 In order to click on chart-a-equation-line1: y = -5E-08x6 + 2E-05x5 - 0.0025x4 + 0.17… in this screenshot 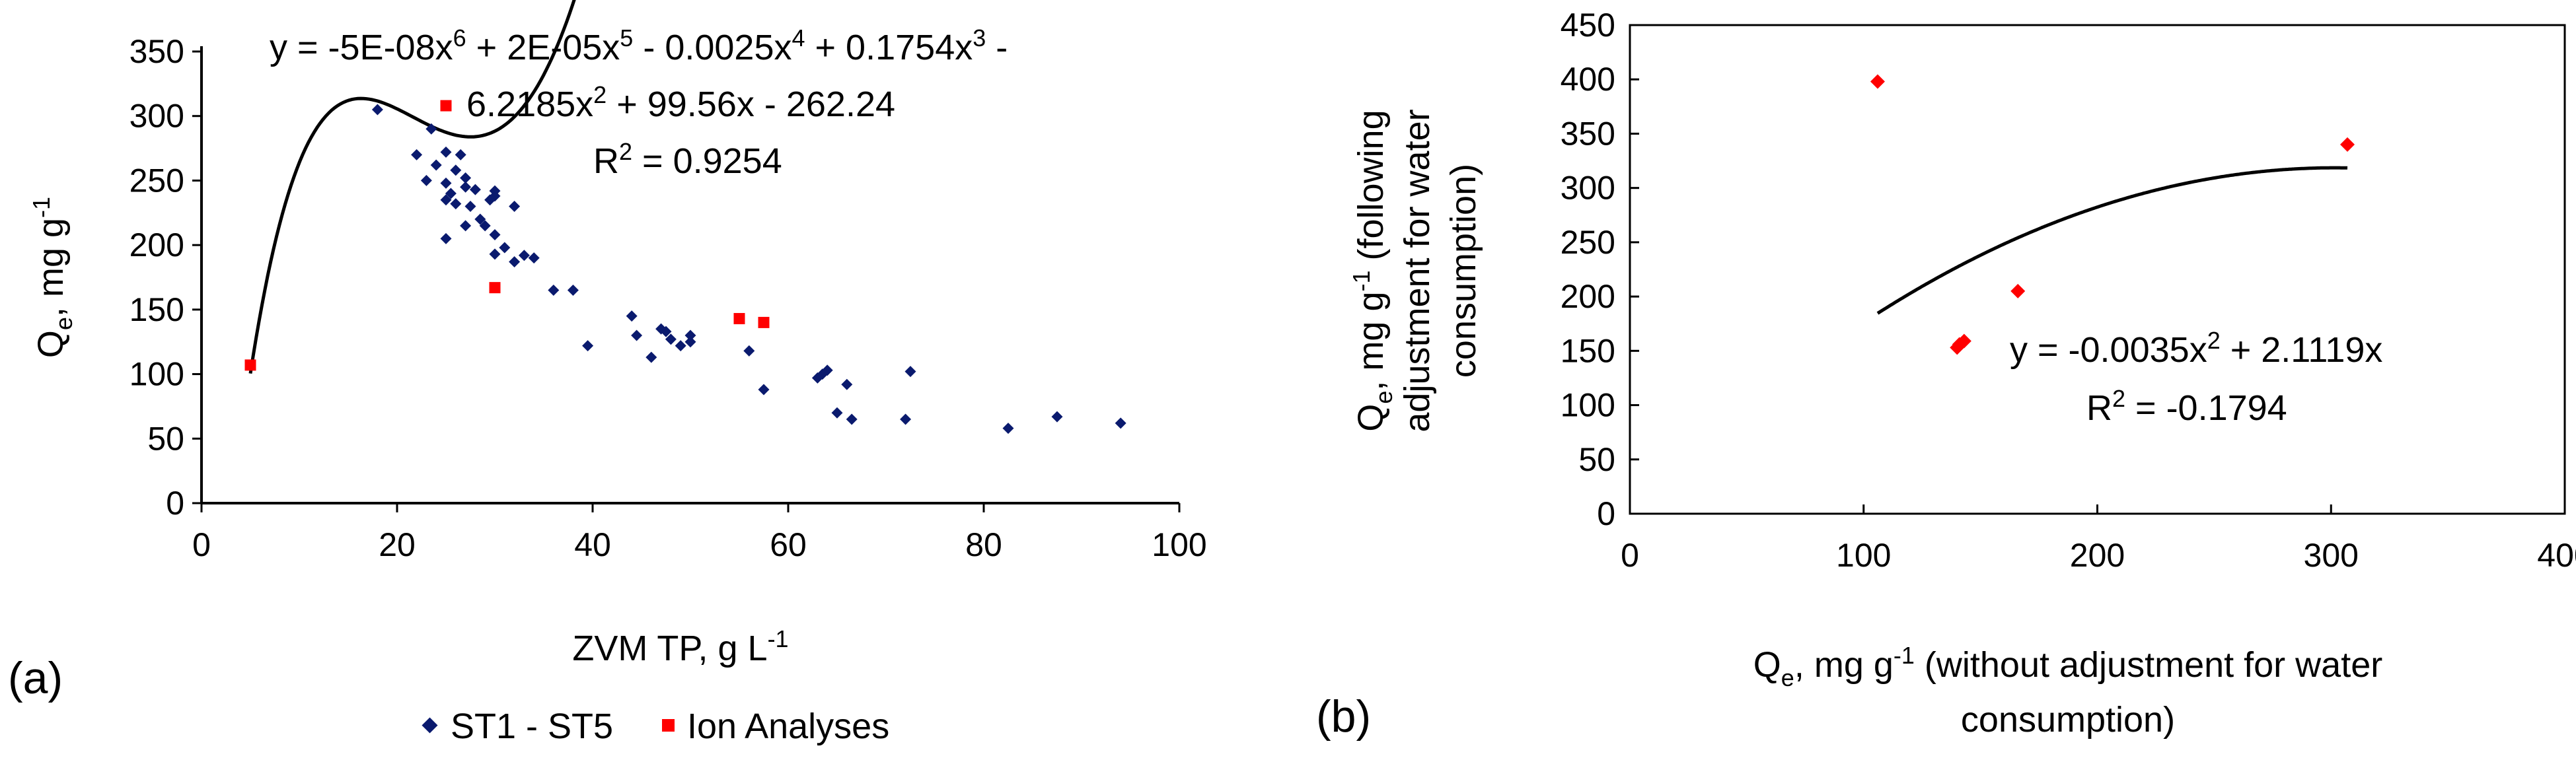, I will do `click(639, 45)`.